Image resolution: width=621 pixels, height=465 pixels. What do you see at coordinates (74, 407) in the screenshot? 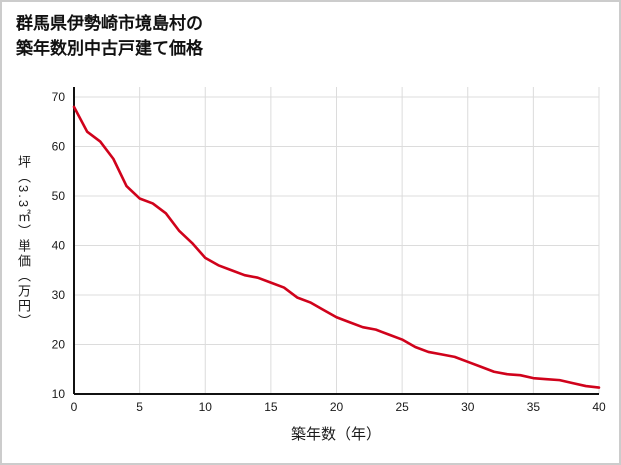
I see `x-tick-label: 0` at bounding box center [74, 407].